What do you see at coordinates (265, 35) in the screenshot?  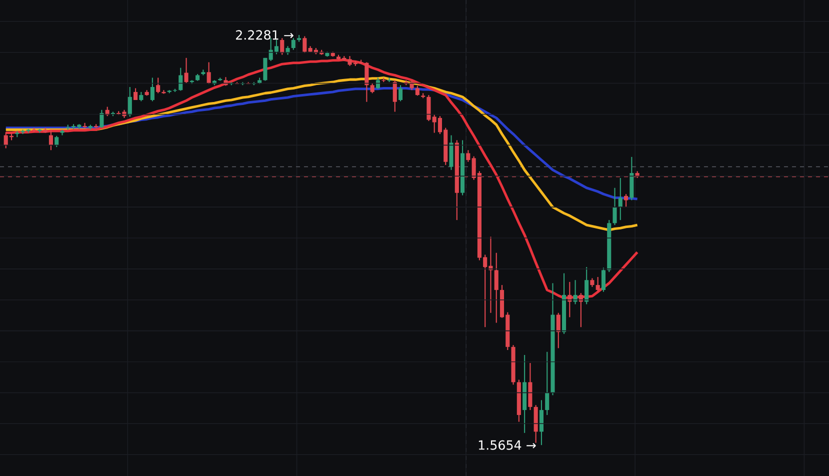 I see `annotation: 2.2281 →` at bounding box center [265, 35].